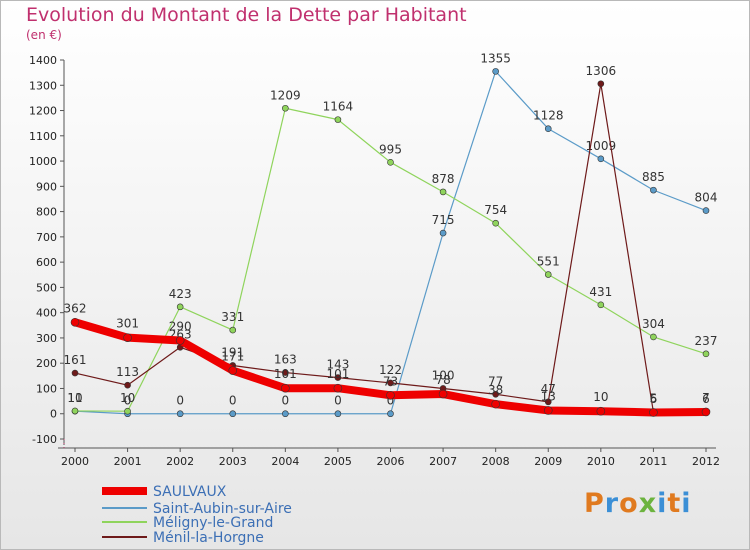 The image size is (750, 550). What do you see at coordinates (653, 177) in the screenshot?
I see `data-label: 885` at bounding box center [653, 177].